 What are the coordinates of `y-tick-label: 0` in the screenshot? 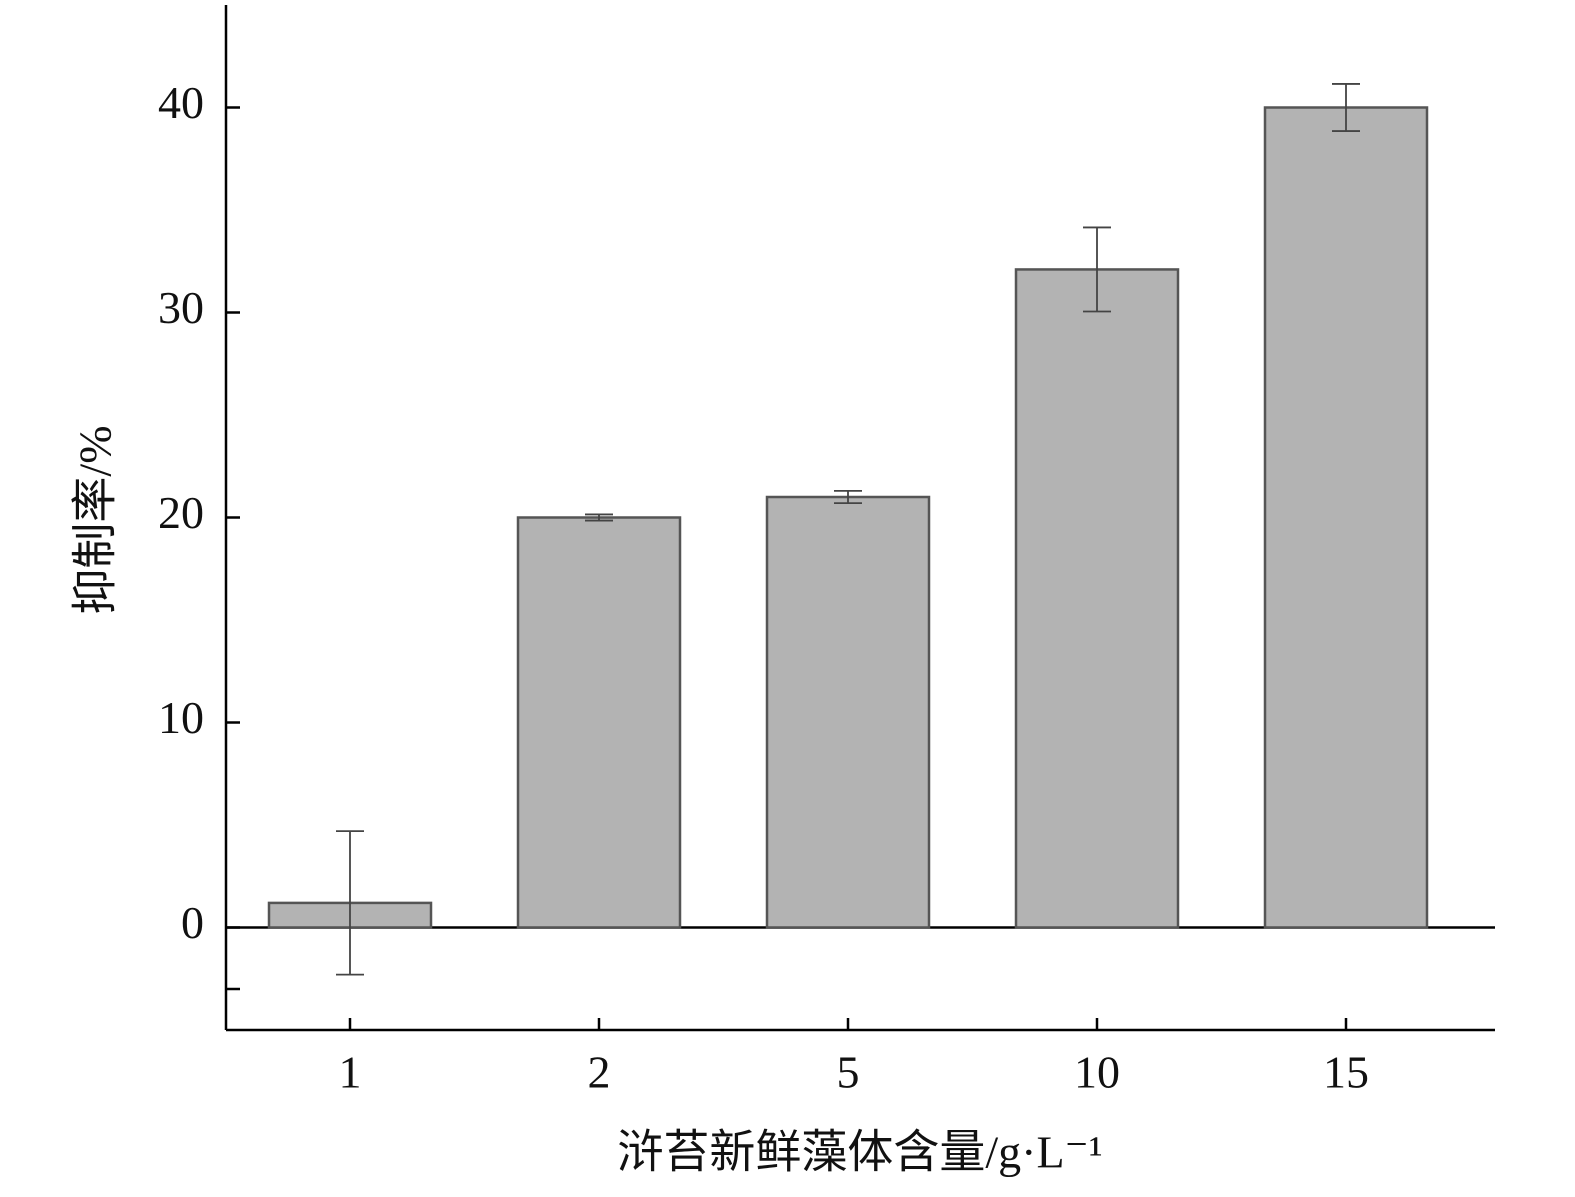 It's located at (192, 922).